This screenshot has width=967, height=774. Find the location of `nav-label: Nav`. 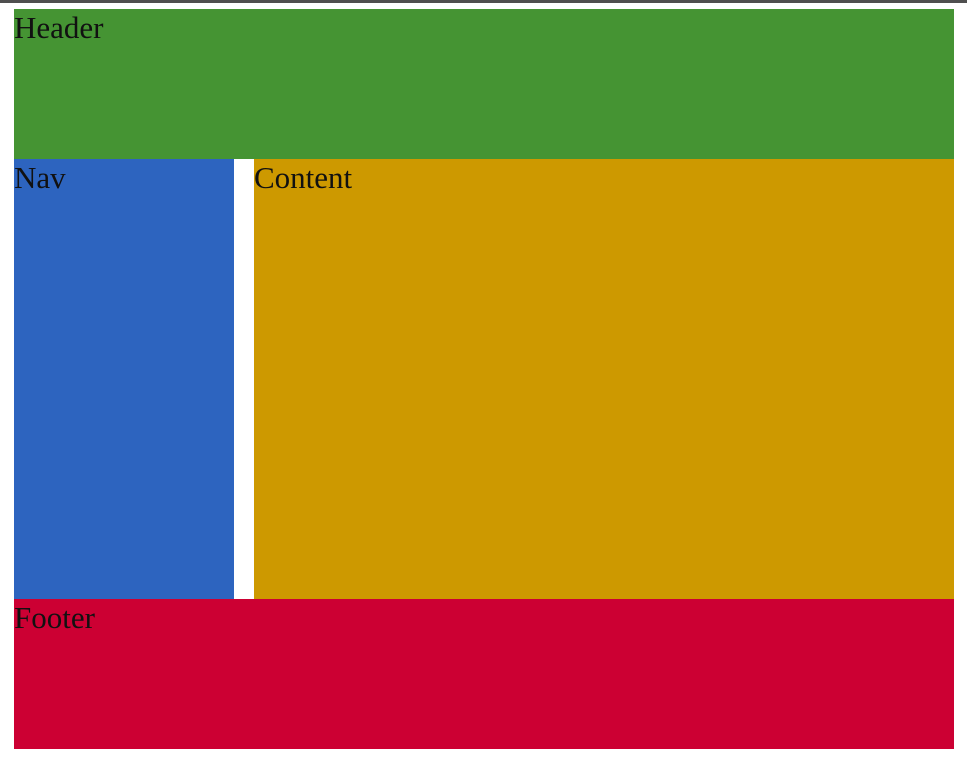

nav-label: Nav is located at coordinates (40, 177).